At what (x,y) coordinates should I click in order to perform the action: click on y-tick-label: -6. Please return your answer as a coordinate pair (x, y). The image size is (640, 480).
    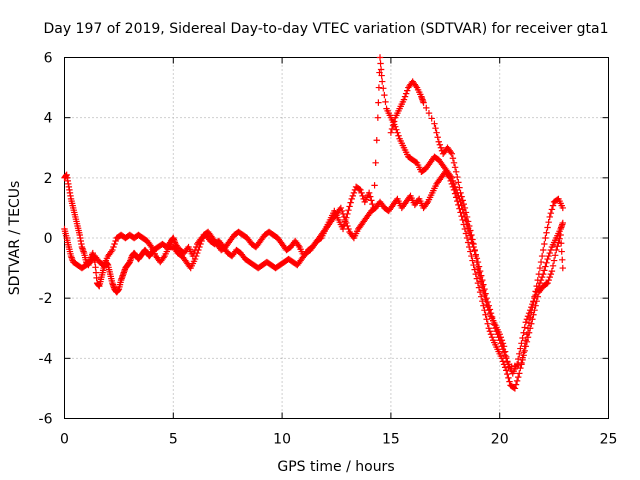
    Looking at the image, I should click on (46, 420).